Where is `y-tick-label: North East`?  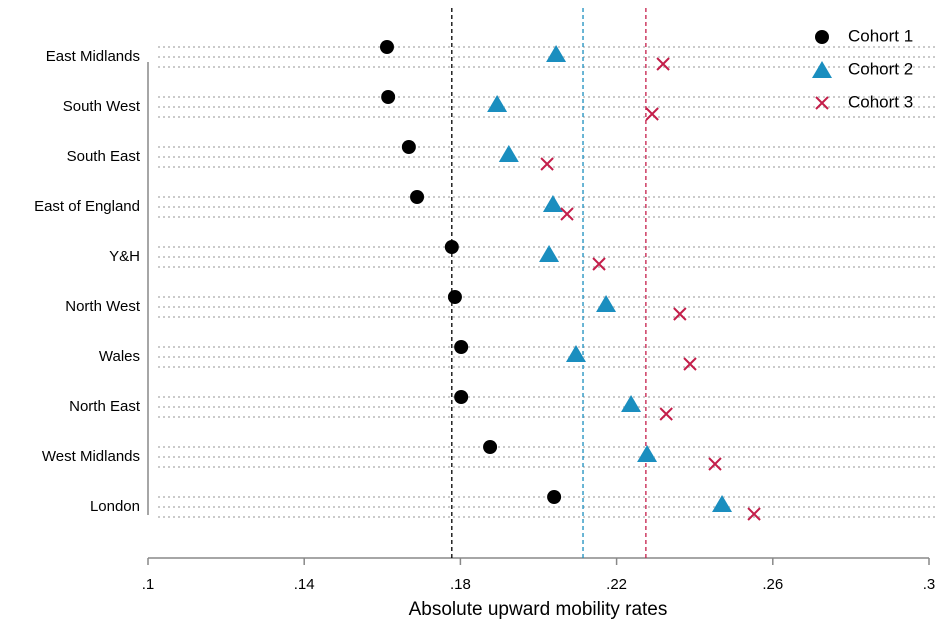 y-tick-label: North East is located at coordinates (105, 406).